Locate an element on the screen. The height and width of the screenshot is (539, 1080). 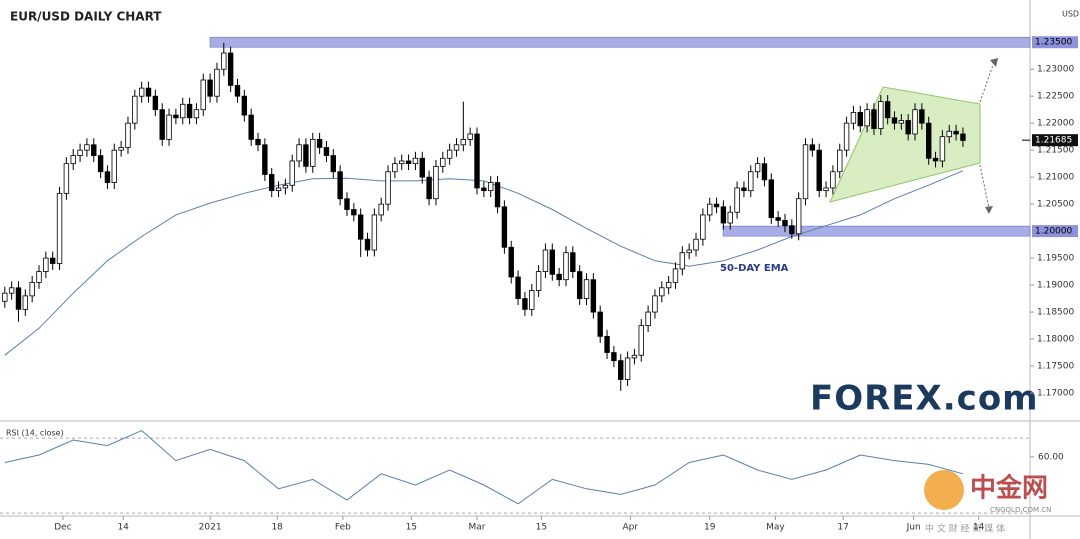
rsi-title: RSI (14, close) is located at coordinates (35, 433).